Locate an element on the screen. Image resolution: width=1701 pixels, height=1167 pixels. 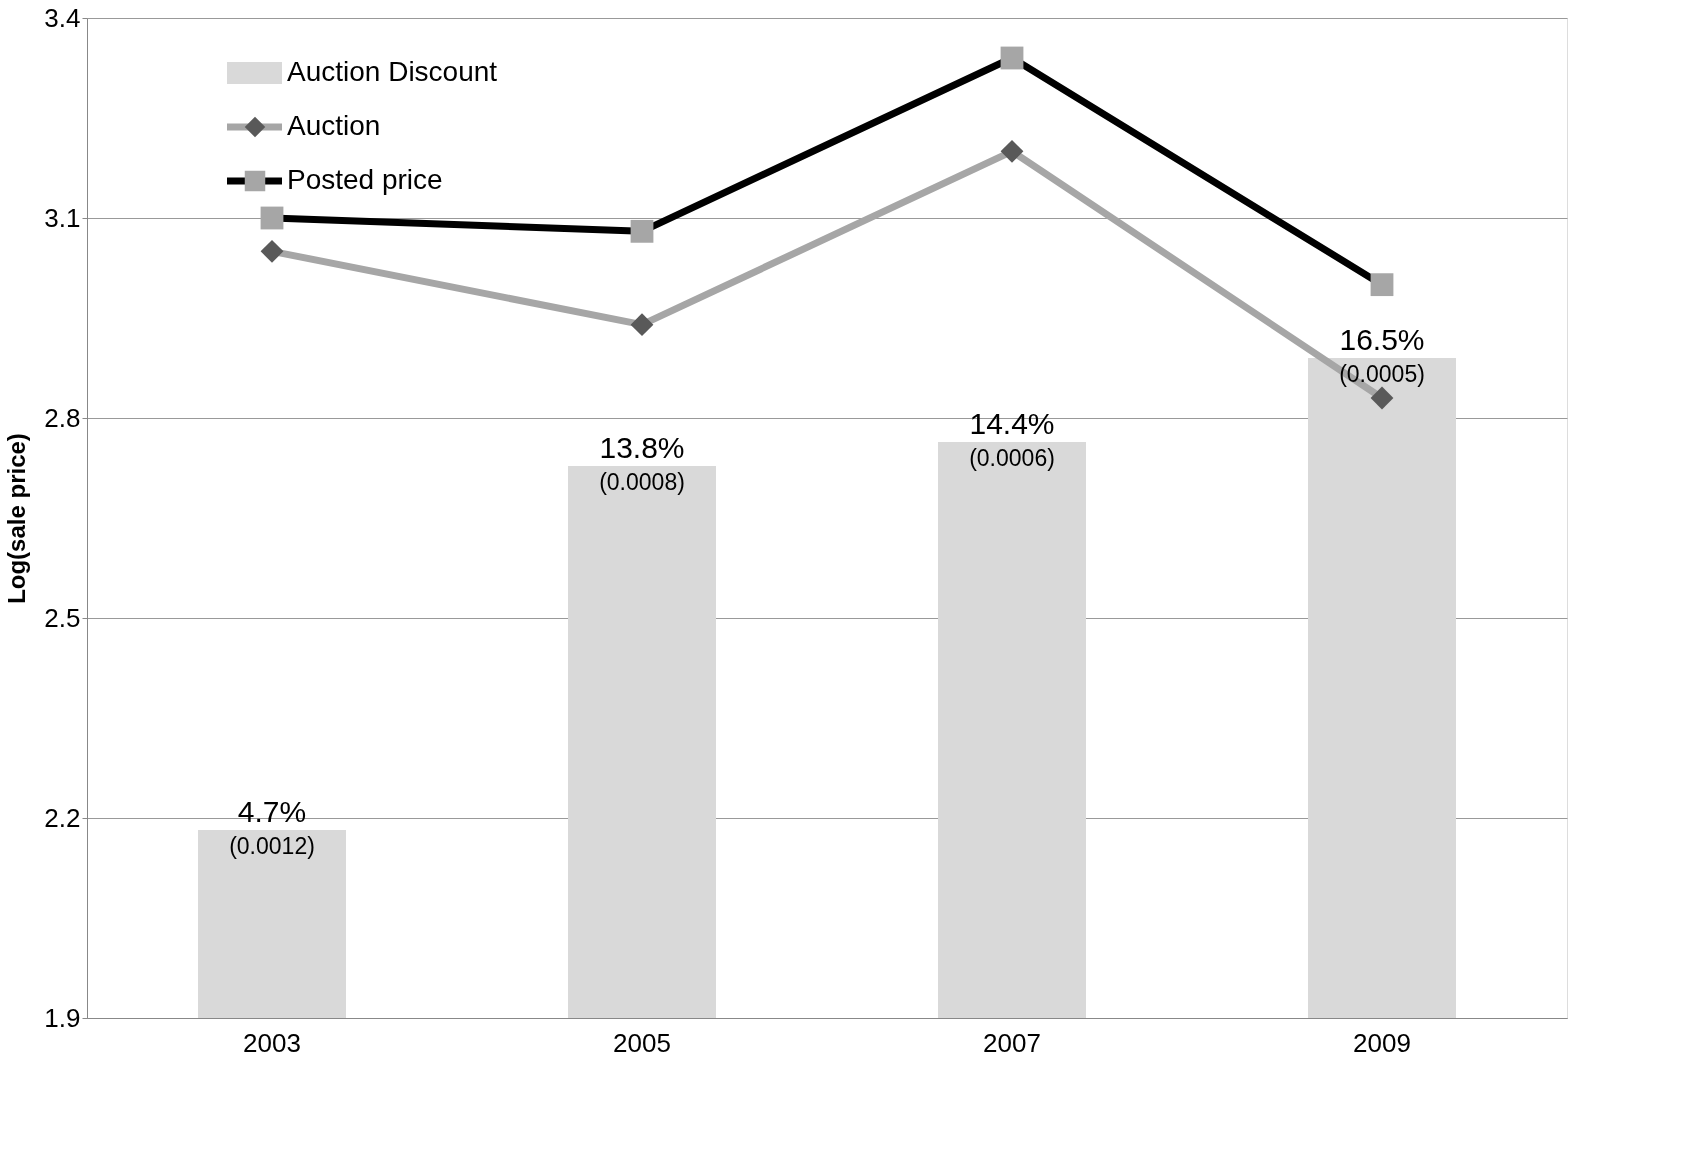
annotation: (0.0006) is located at coordinates (1012, 458).